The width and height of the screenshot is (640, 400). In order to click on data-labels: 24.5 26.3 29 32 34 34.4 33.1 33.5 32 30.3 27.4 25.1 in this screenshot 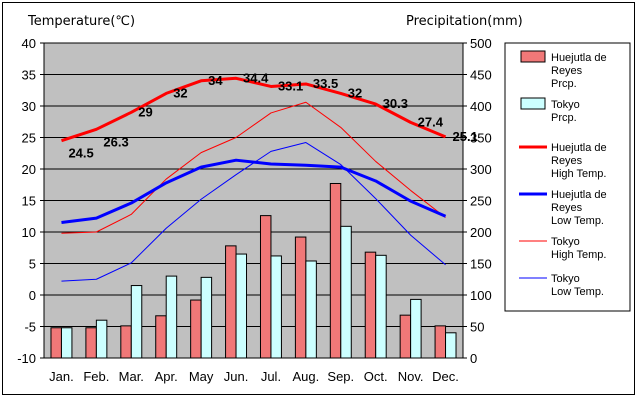, I will do `click(272, 115)`.